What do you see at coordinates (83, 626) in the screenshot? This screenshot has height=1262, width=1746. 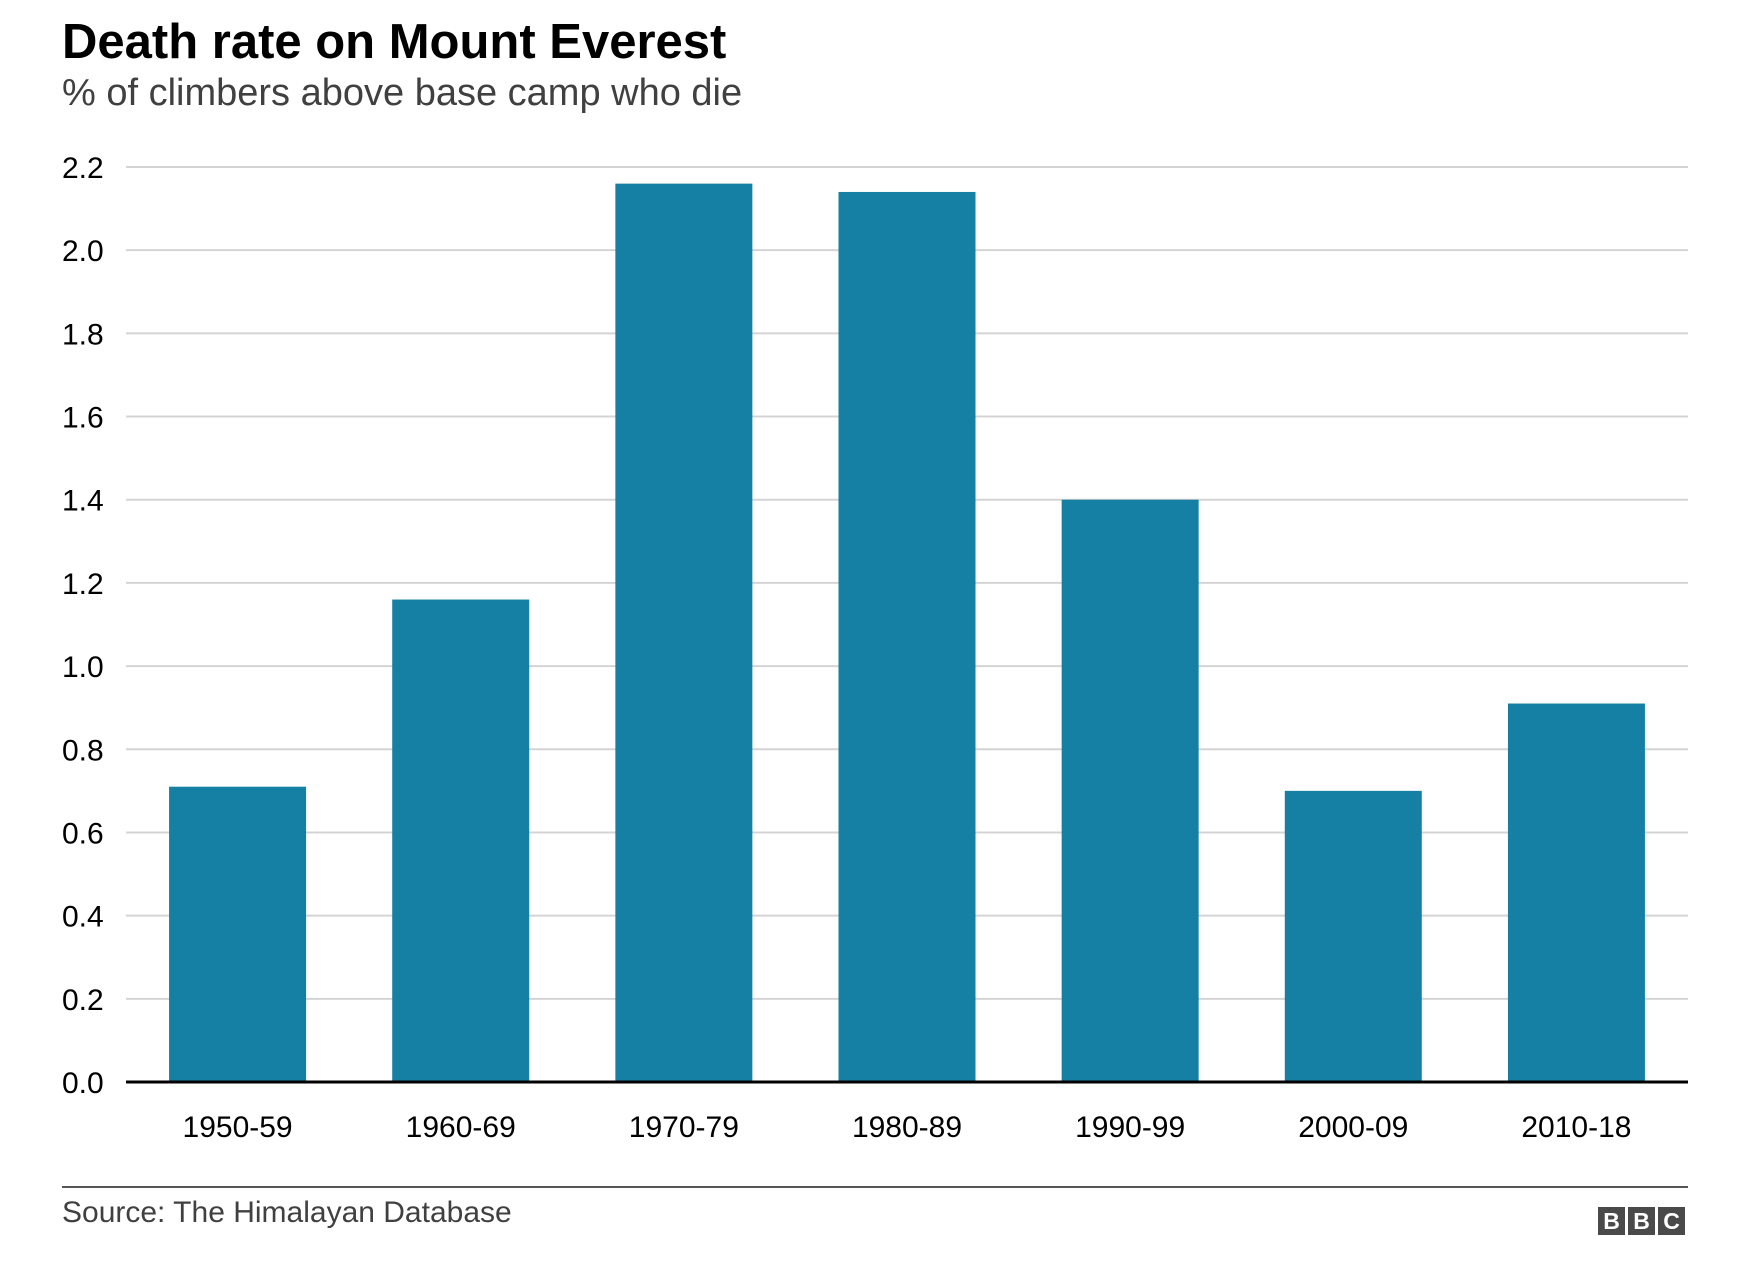 I see `y-axis-tick-labels: 0.0 0.2 0.4 0.6 0.8 1.0 1.2 1.4 1.6 1.8 2.0 2.2` at bounding box center [83, 626].